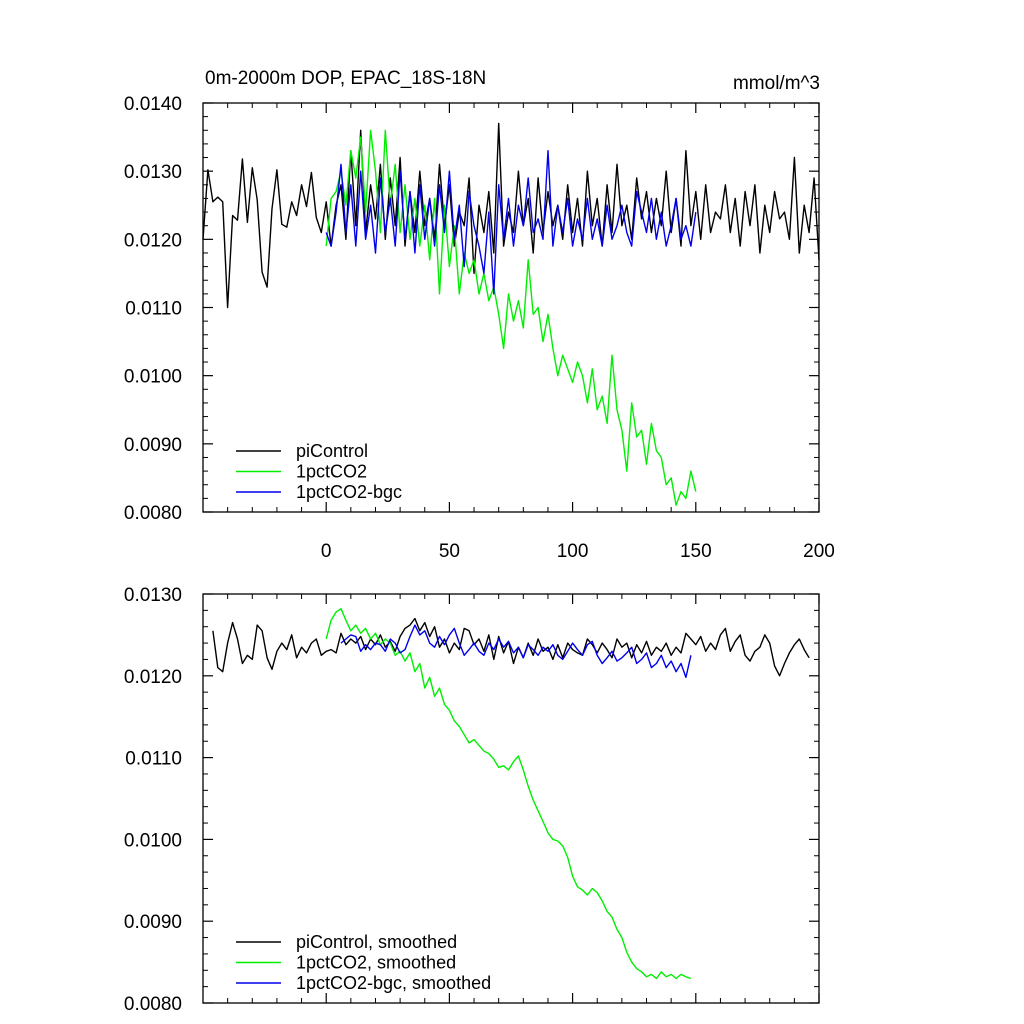 The image size is (1024, 1024). I want to click on y-tick-label: 0.0140, so click(153, 104).